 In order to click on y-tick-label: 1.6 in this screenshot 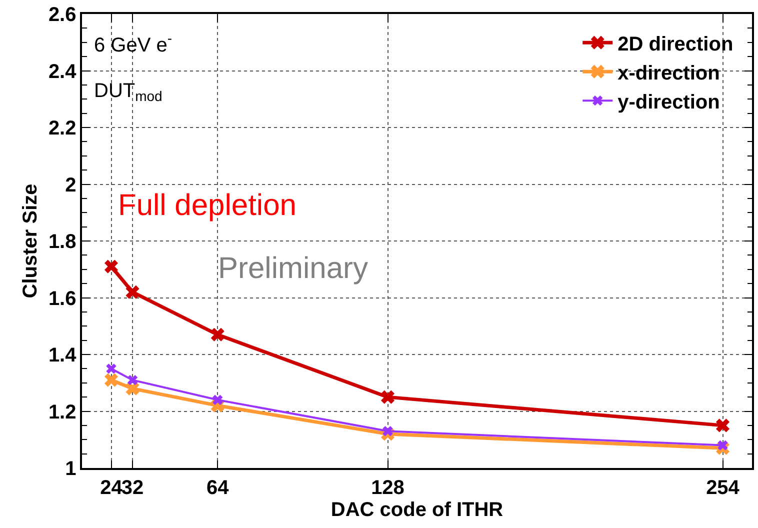, I will do `click(62, 299)`.